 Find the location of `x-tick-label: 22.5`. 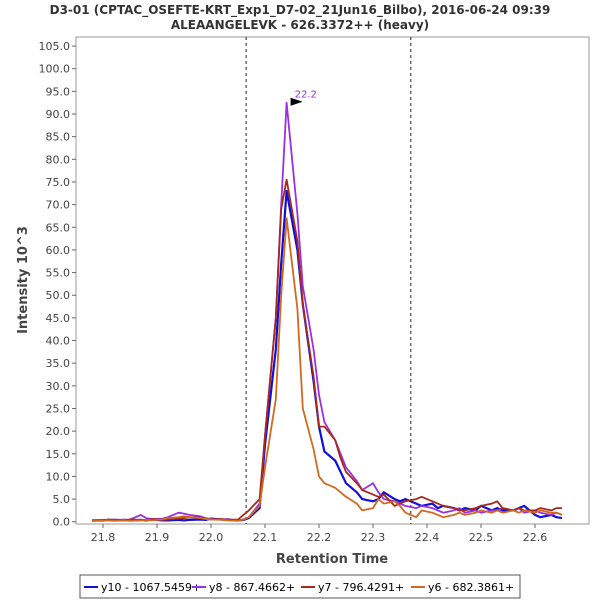

x-tick-label: 22.5 is located at coordinates (481, 537).